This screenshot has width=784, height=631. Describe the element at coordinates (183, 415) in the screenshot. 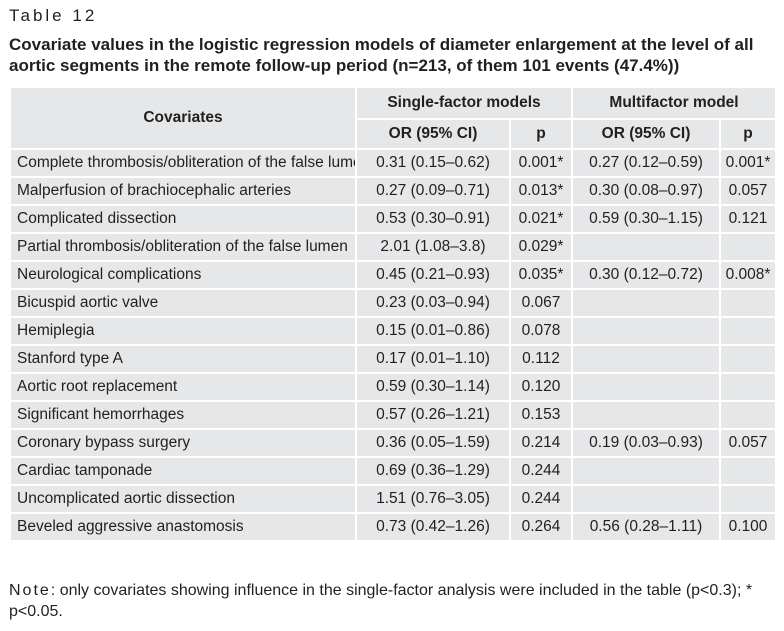

I see `cell-covariate: Significant hemorrhages` at that location.